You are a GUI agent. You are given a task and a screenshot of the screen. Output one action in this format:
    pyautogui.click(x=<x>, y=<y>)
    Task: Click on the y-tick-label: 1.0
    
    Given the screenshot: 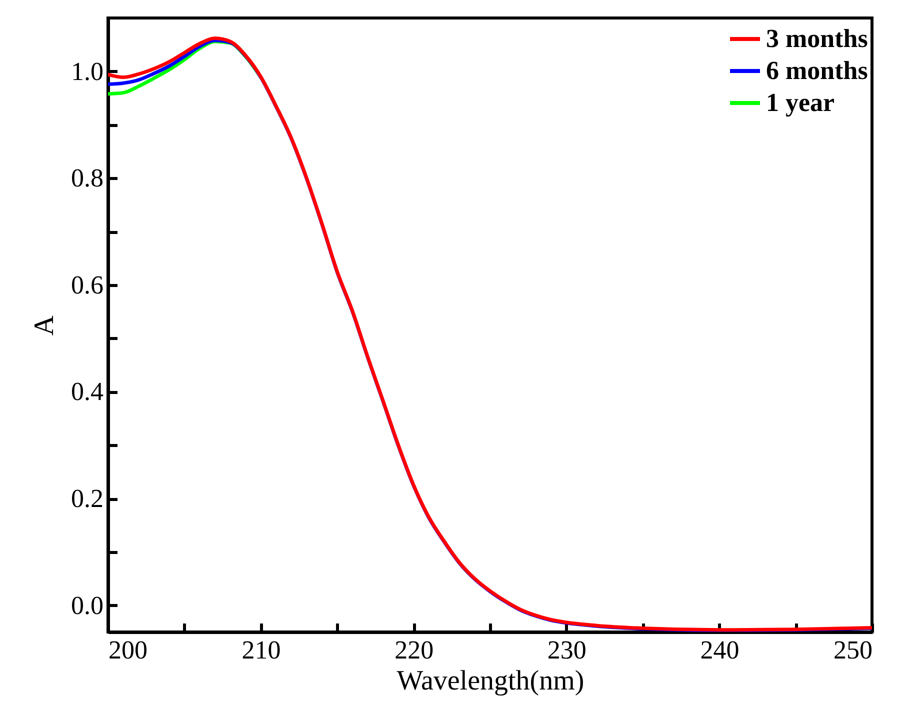 What is the action you would take?
    pyautogui.click(x=87, y=71)
    